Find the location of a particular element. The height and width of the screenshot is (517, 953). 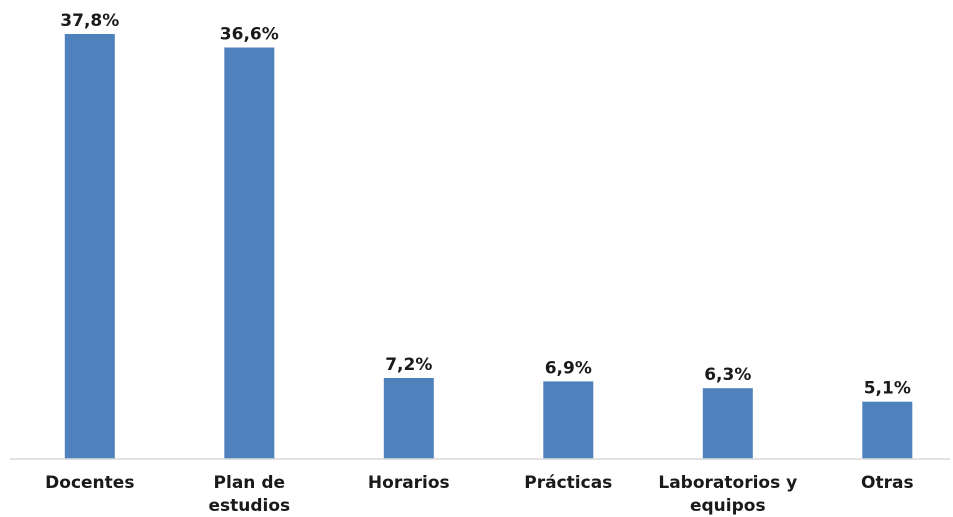

category-label-1-line-0: Plan de is located at coordinates (249, 483).